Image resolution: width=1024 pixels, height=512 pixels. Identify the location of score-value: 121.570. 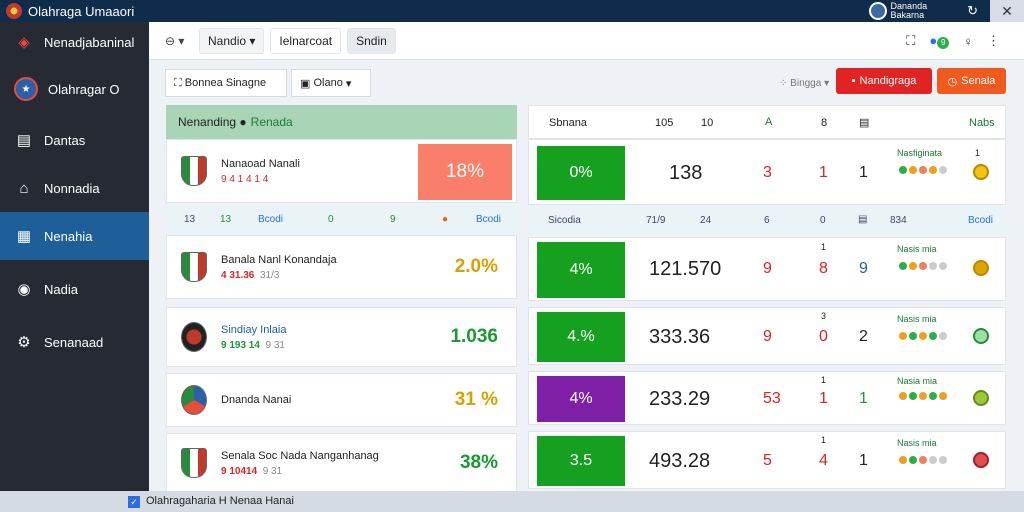
(685, 269).